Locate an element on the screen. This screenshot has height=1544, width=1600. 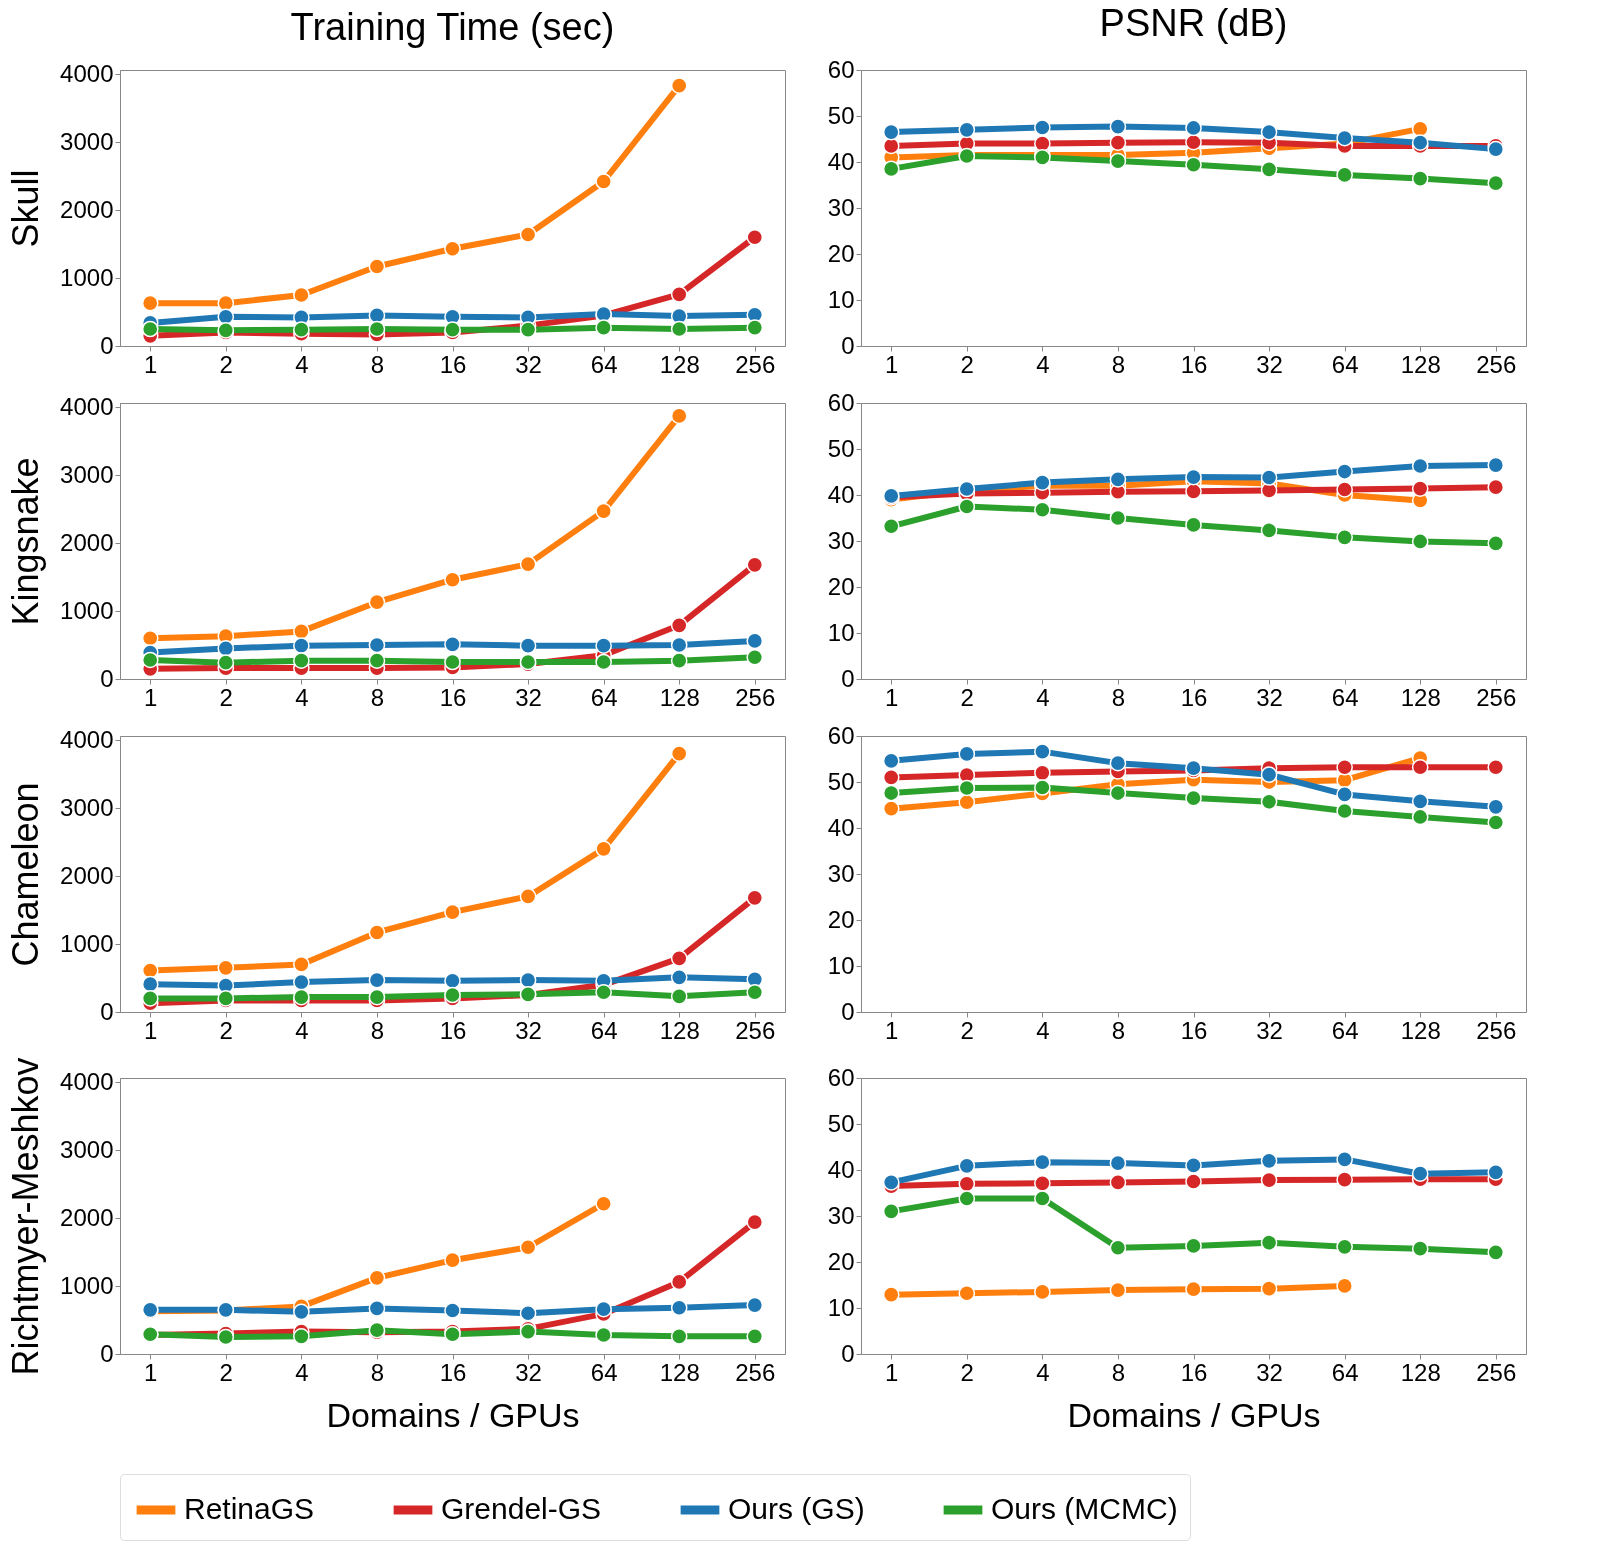
legend-label: Ours (GS) is located at coordinates (796, 1508).